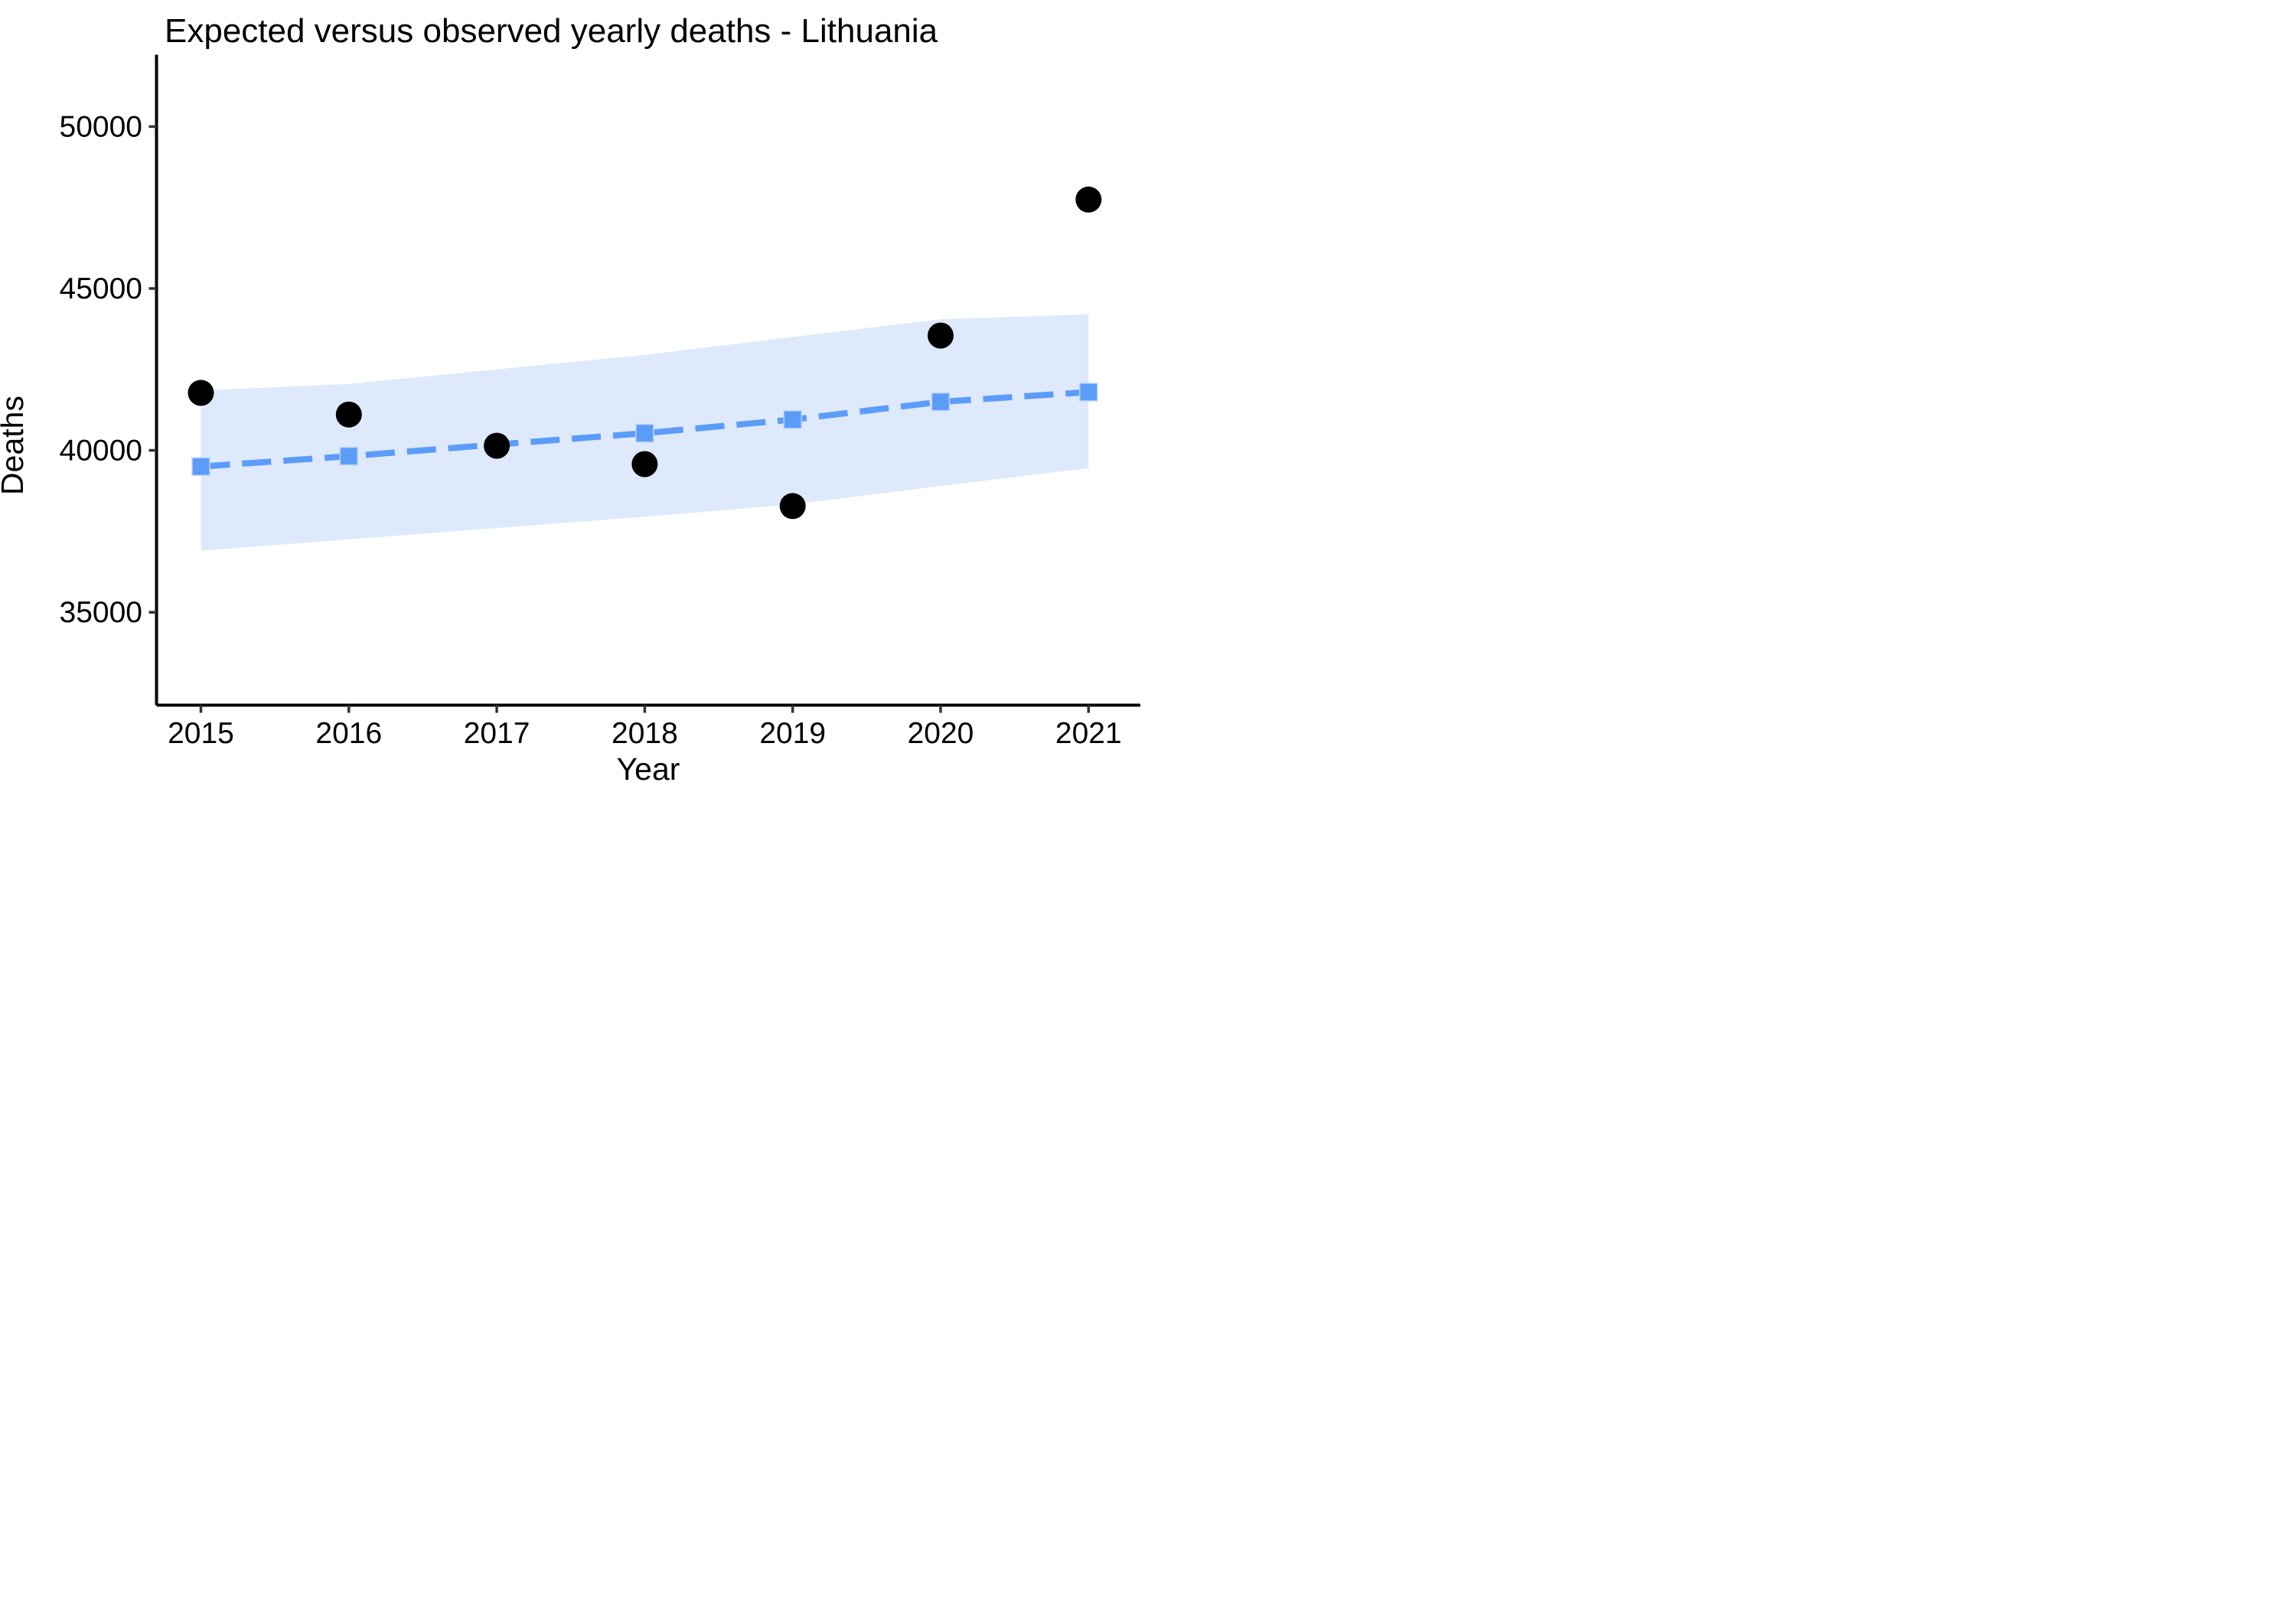 This screenshot has width=2296, height=1607. What do you see at coordinates (645, 353) in the screenshot?
I see `observed-point-layer` at bounding box center [645, 353].